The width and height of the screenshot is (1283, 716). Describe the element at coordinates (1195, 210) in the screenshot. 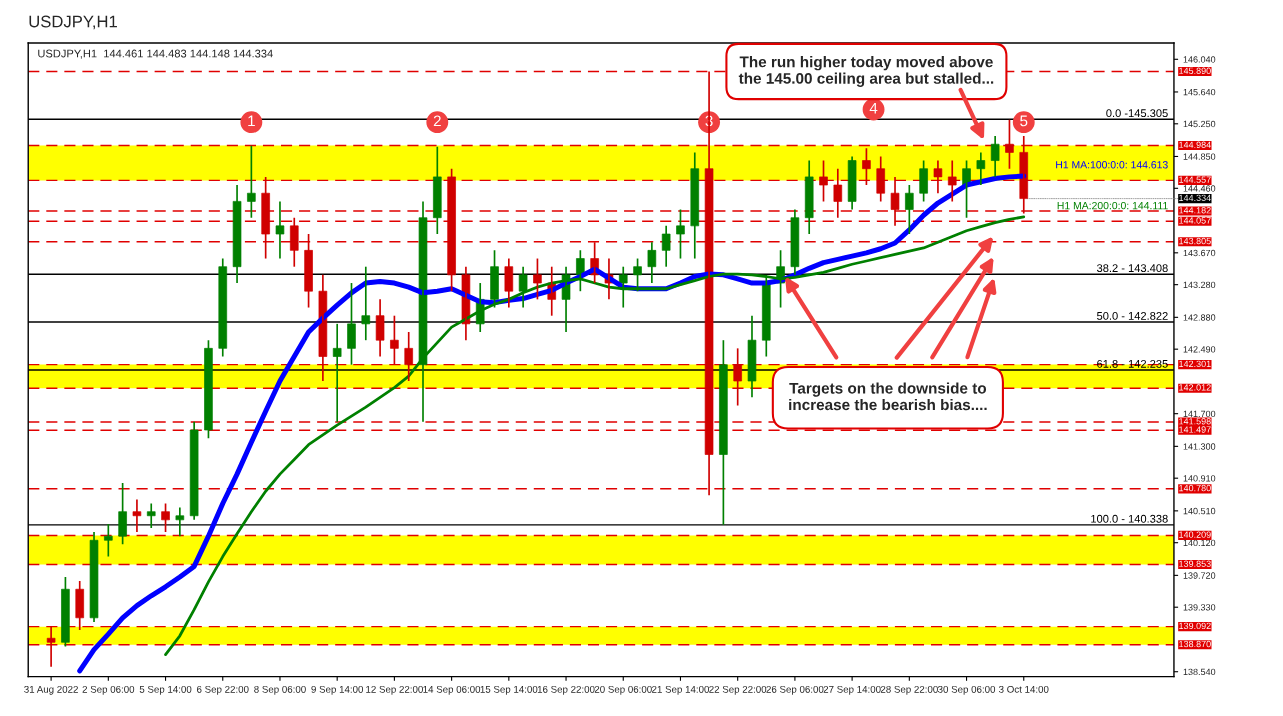

I see `ref-line-label: 144.182` at that location.